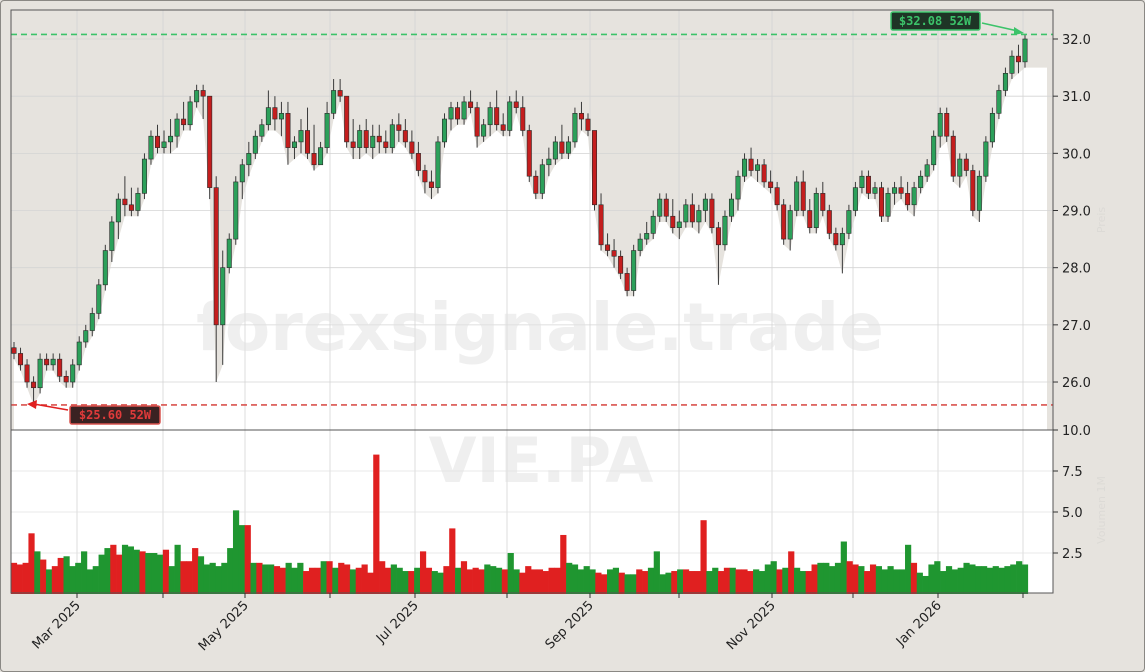 This screenshot has width=1145, height=672. I want to click on price-tick-label: 31.0, so click(1076, 97).